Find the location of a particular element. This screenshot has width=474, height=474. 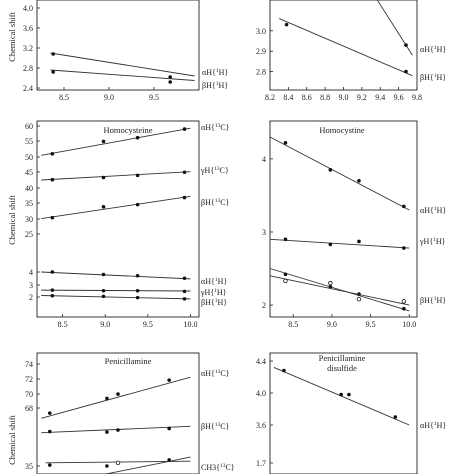

y-tick-label: 74 is located at coordinates (29, 364).